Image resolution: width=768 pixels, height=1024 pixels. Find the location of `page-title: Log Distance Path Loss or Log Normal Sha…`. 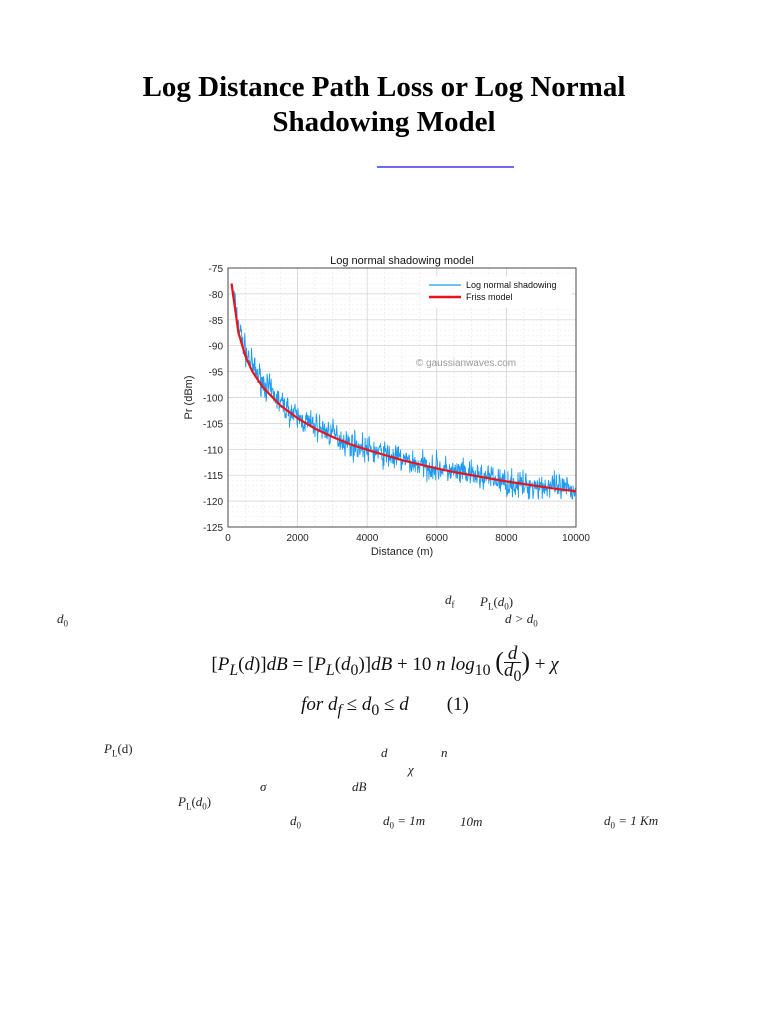

page-title: Log Distance Path Loss or Log Normal Sha… is located at coordinates (384, 105).